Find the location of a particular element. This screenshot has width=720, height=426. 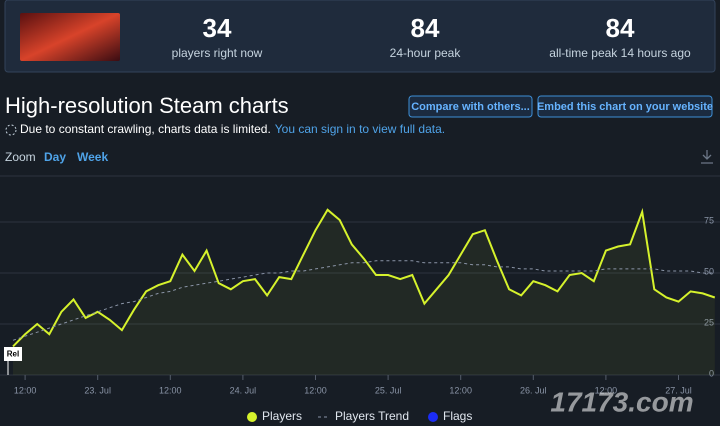

legend-label: Players Trend is located at coordinates (372, 416).